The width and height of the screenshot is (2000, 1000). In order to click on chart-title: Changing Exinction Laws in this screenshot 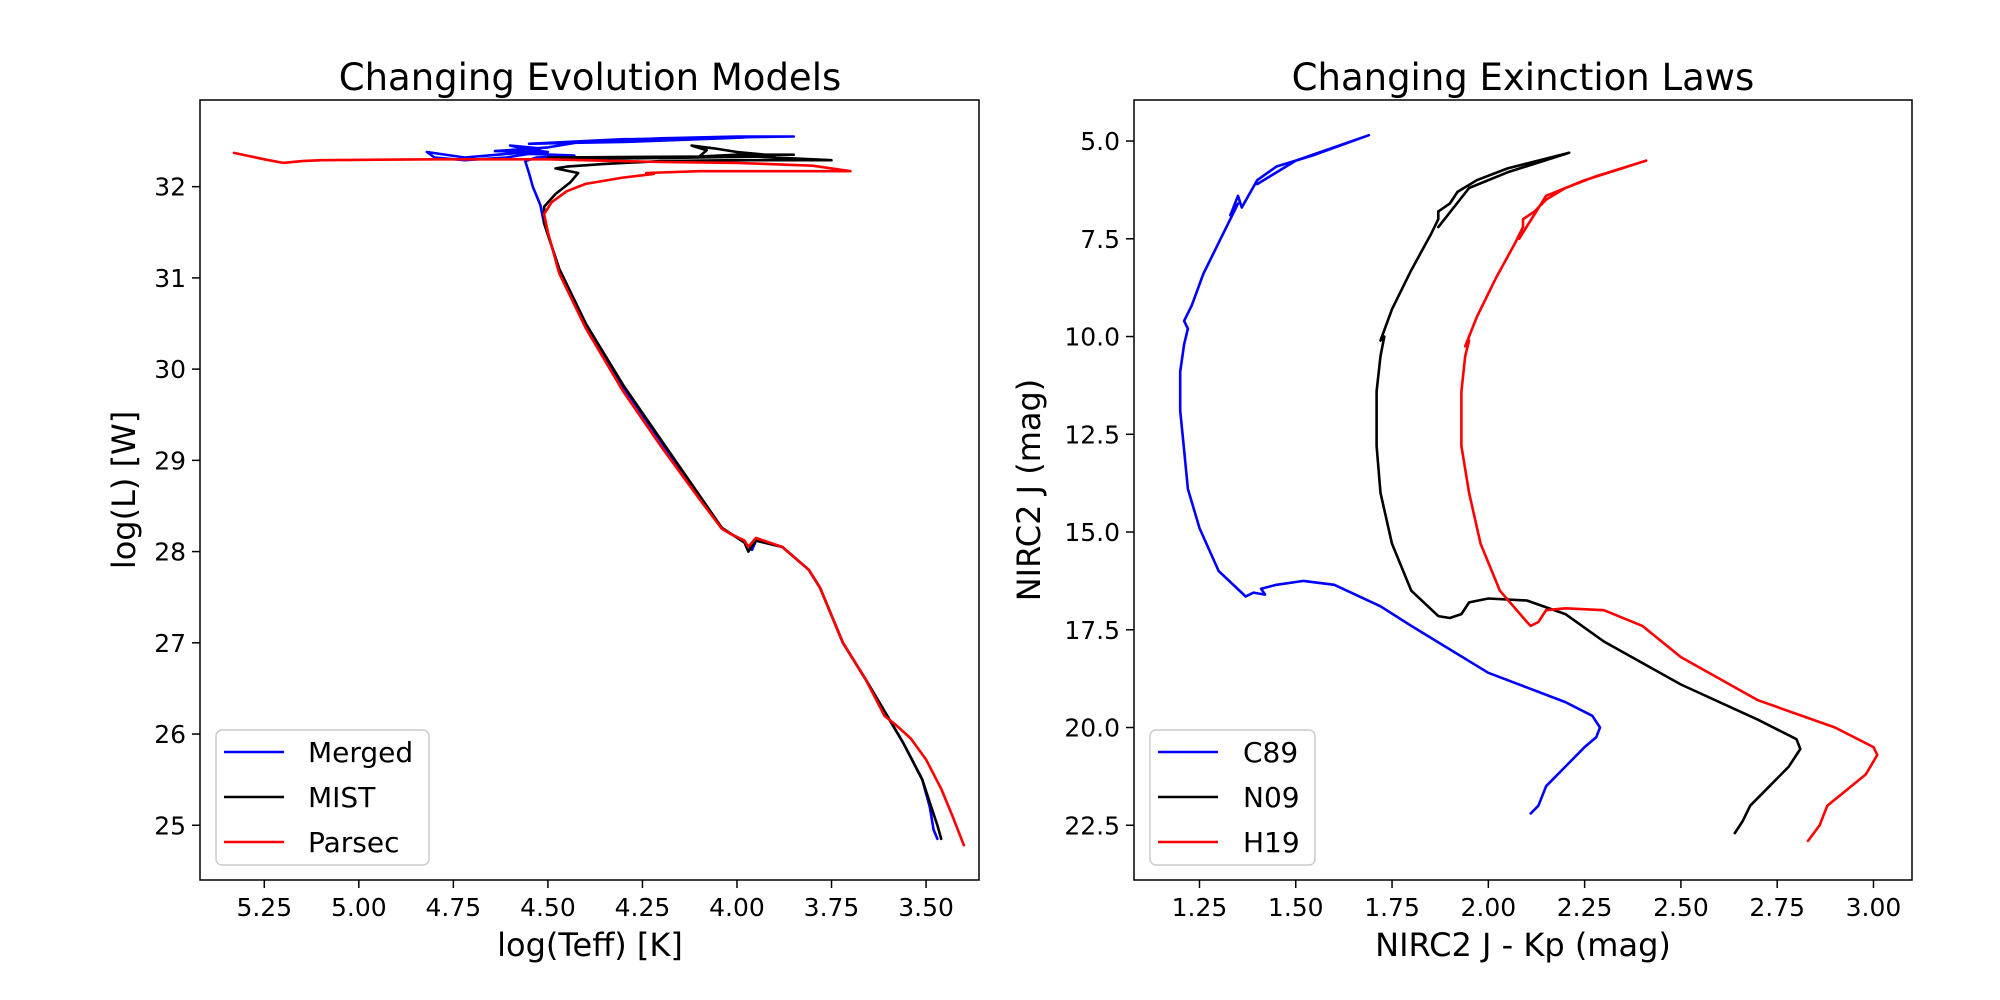, I will do `click(1523, 77)`.